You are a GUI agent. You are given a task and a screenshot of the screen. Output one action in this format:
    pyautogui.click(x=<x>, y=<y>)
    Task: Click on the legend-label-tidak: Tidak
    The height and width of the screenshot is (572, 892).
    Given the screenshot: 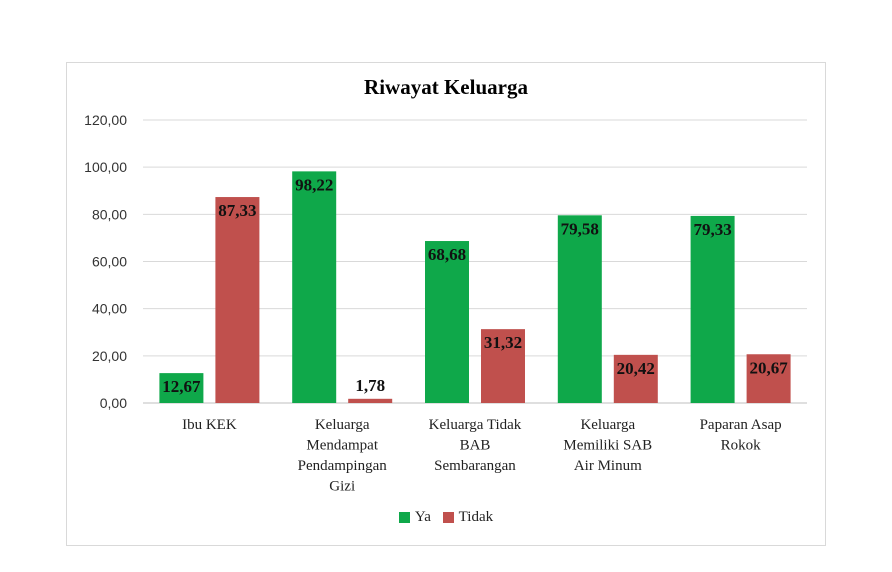 What is the action you would take?
    pyautogui.click(x=476, y=517)
    